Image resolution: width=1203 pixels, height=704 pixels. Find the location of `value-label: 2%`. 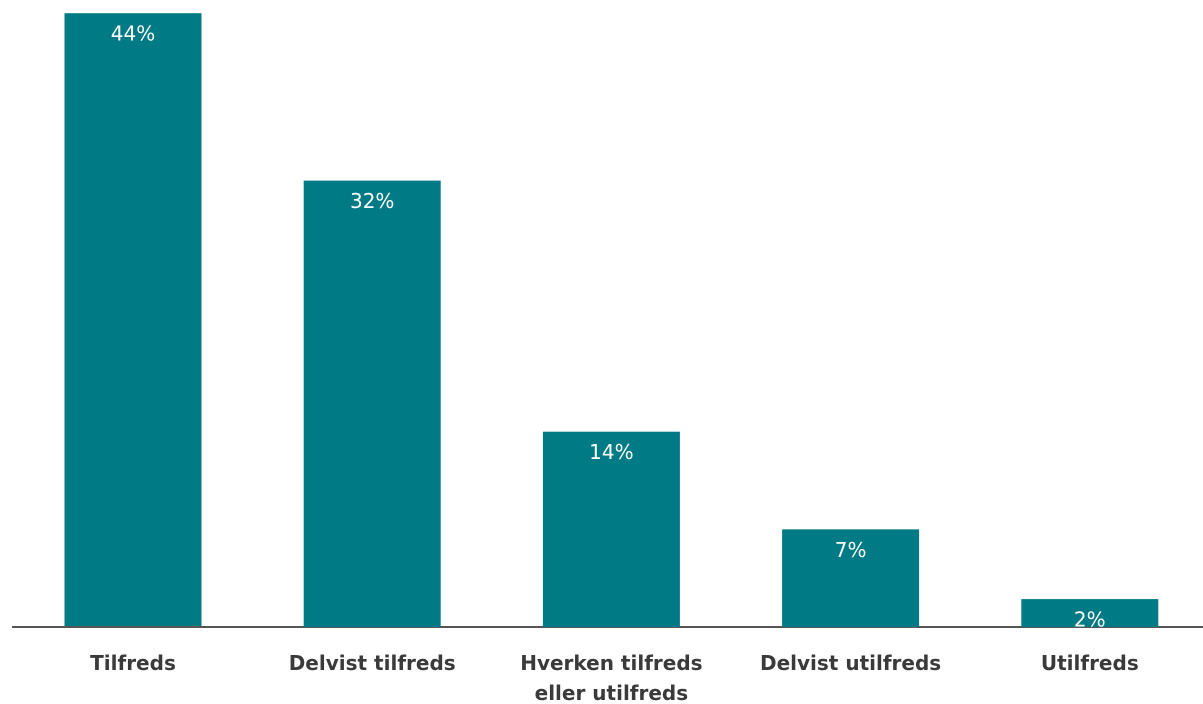

value-label: 2% is located at coordinates (1090, 620).